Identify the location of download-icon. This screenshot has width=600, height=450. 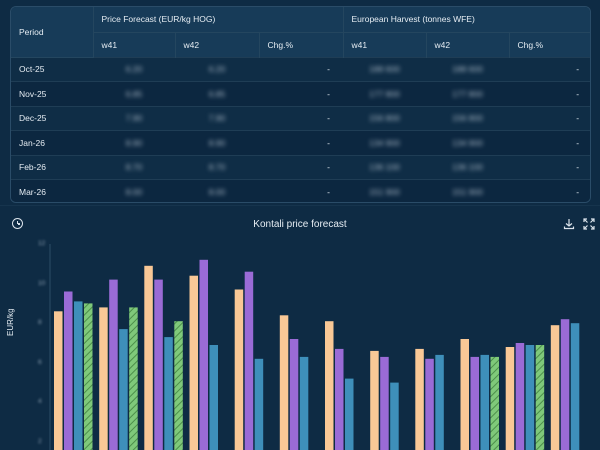
(569, 224).